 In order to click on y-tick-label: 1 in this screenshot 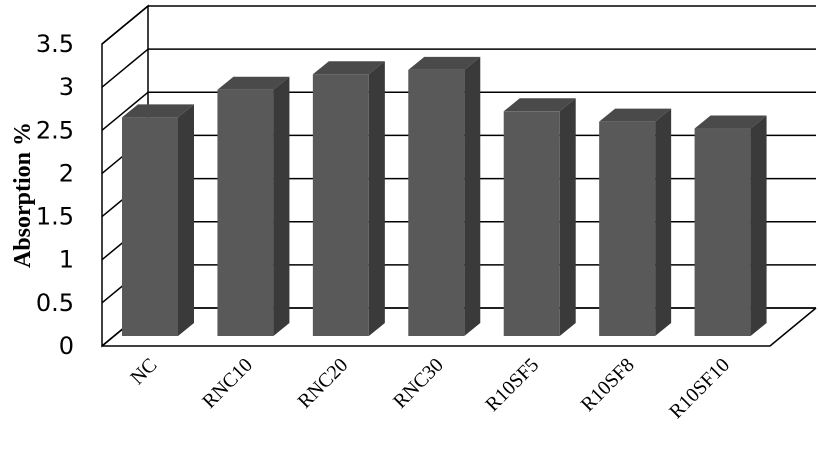, I will do `click(66, 260)`.